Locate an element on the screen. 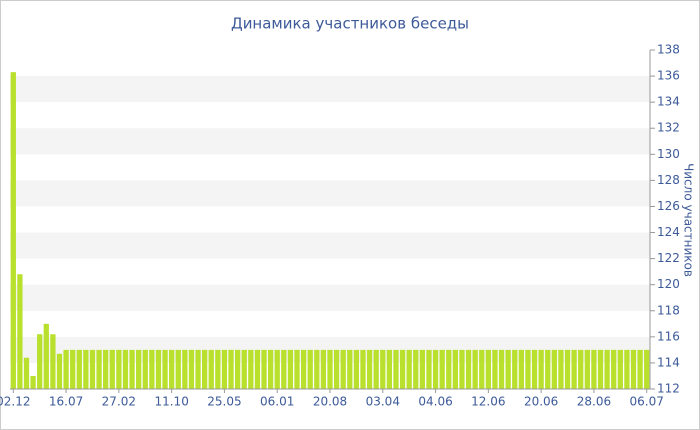 This screenshot has width=700, height=430. x-tick-label: 12.06 is located at coordinates (488, 402).